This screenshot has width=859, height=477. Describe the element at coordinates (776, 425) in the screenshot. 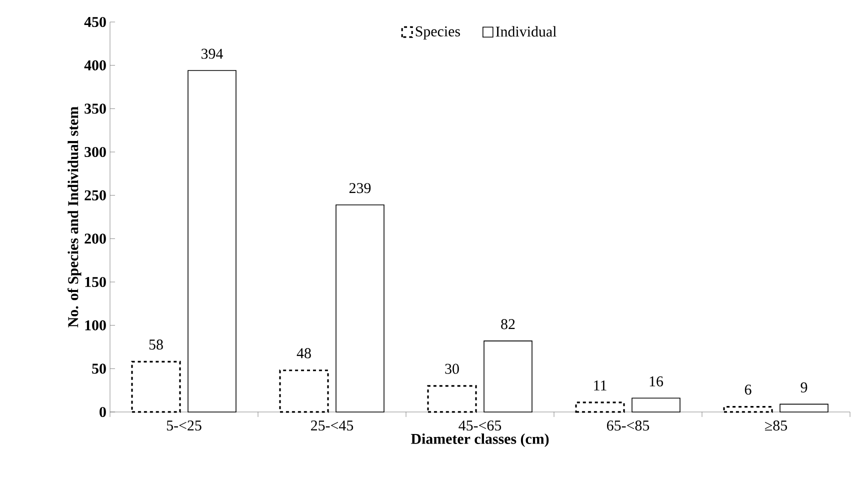

I see `x-tick-label: ≥85` at that location.